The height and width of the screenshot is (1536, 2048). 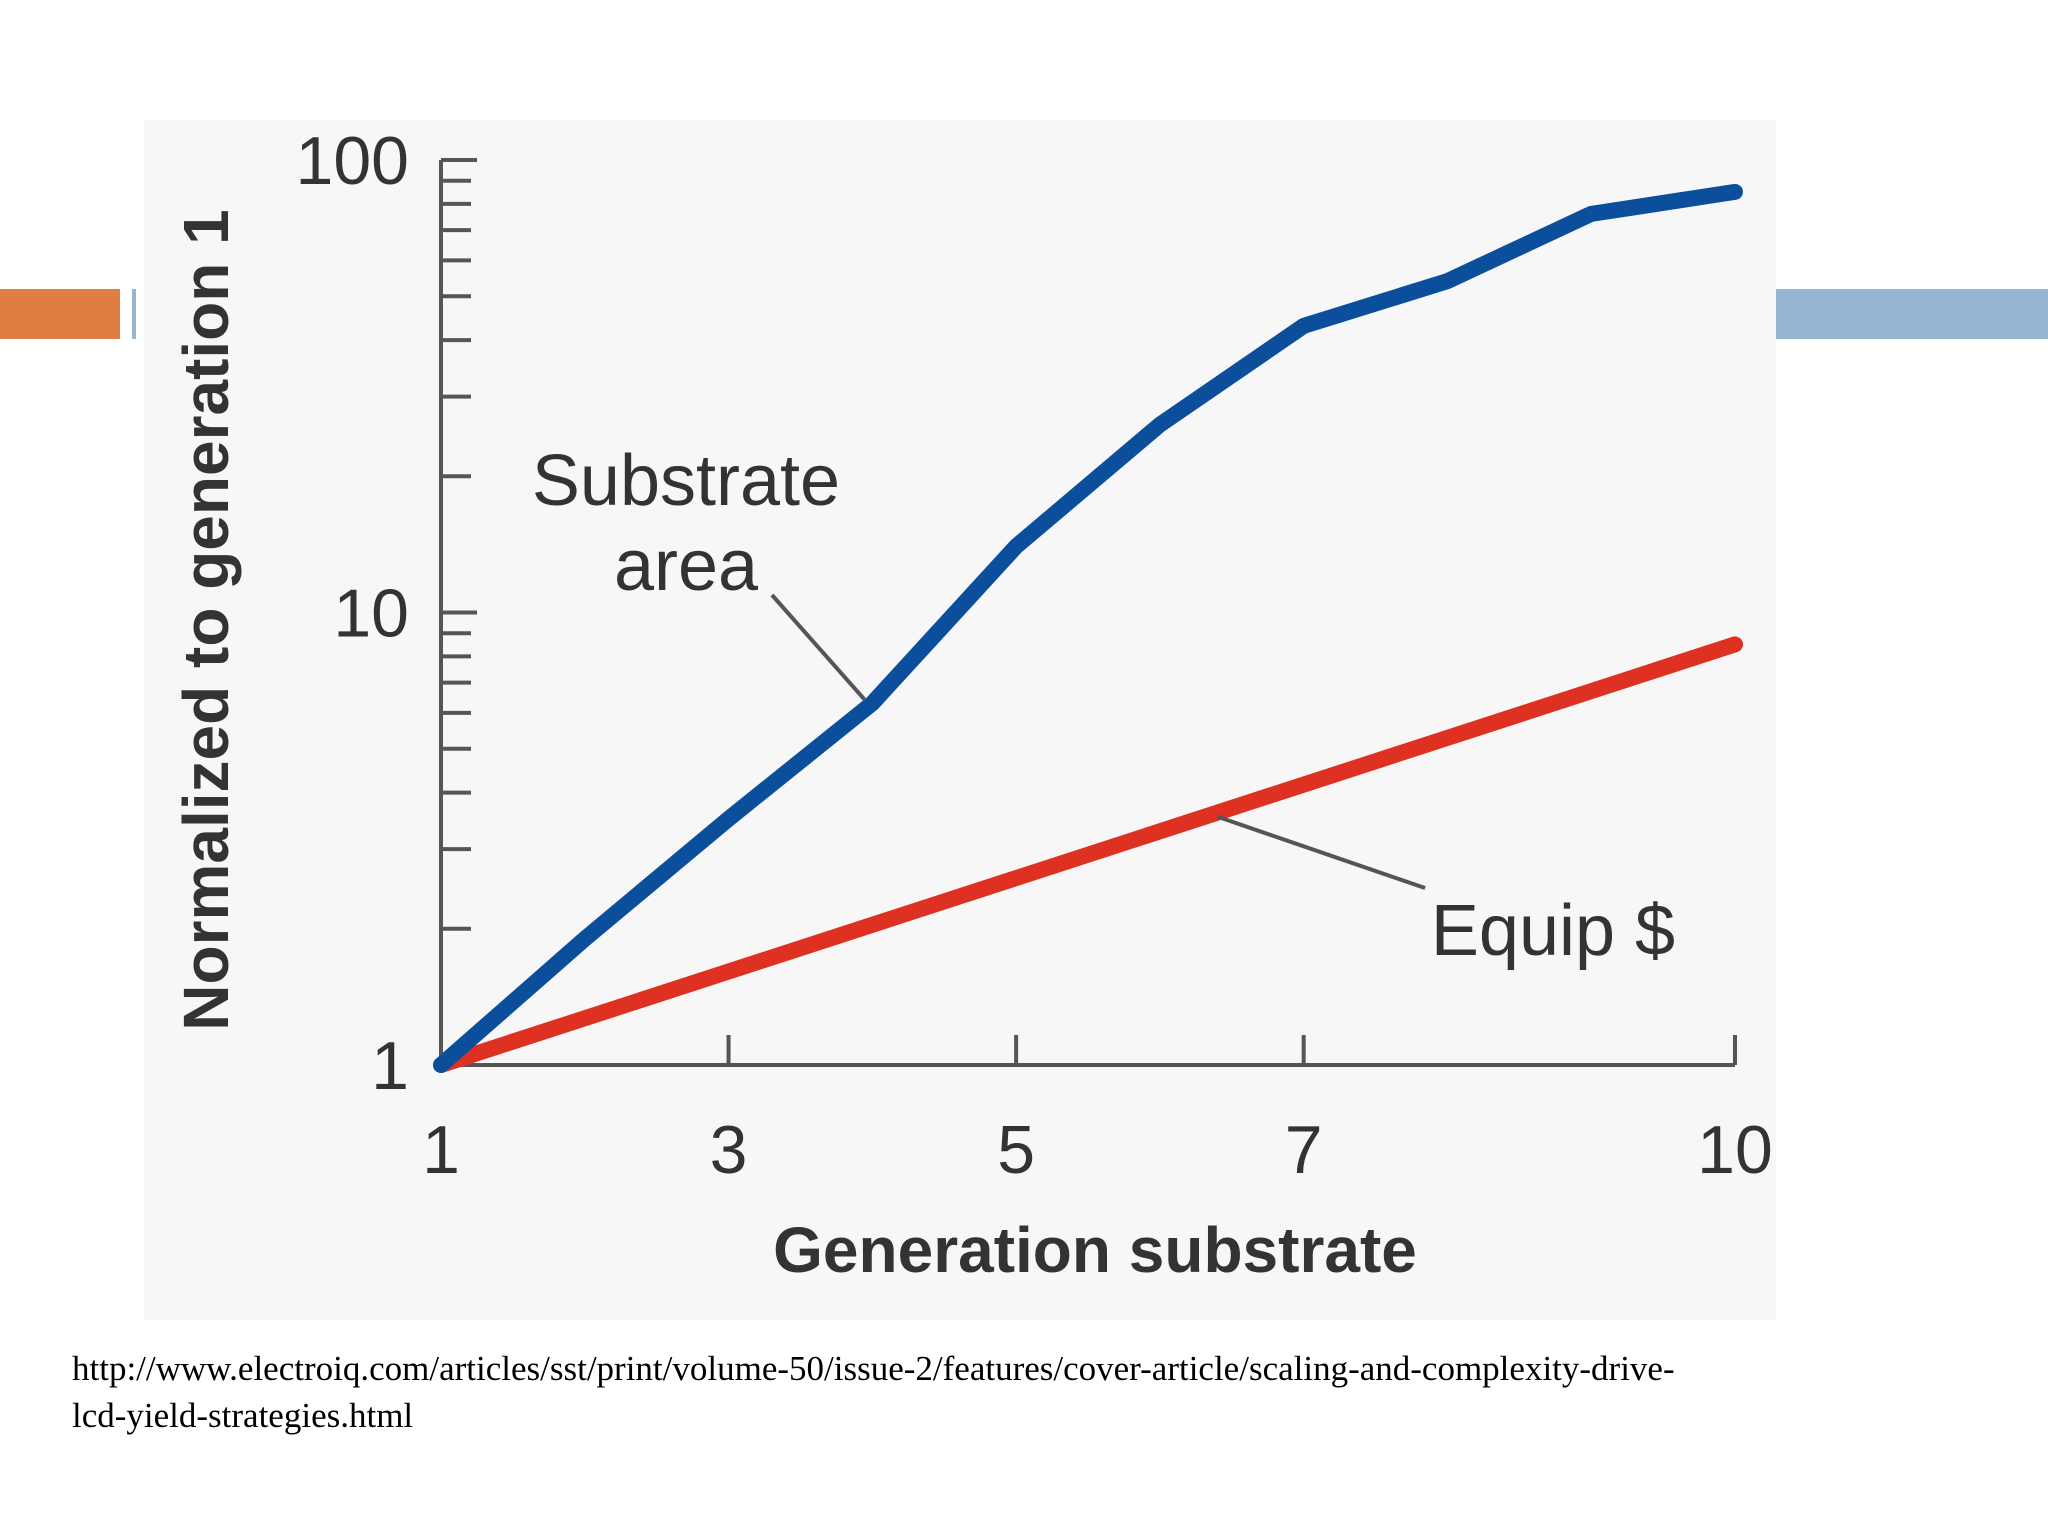 What do you see at coordinates (686, 566) in the screenshot?
I see `annotation-substrate-line2: area` at bounding box center [686, 566].